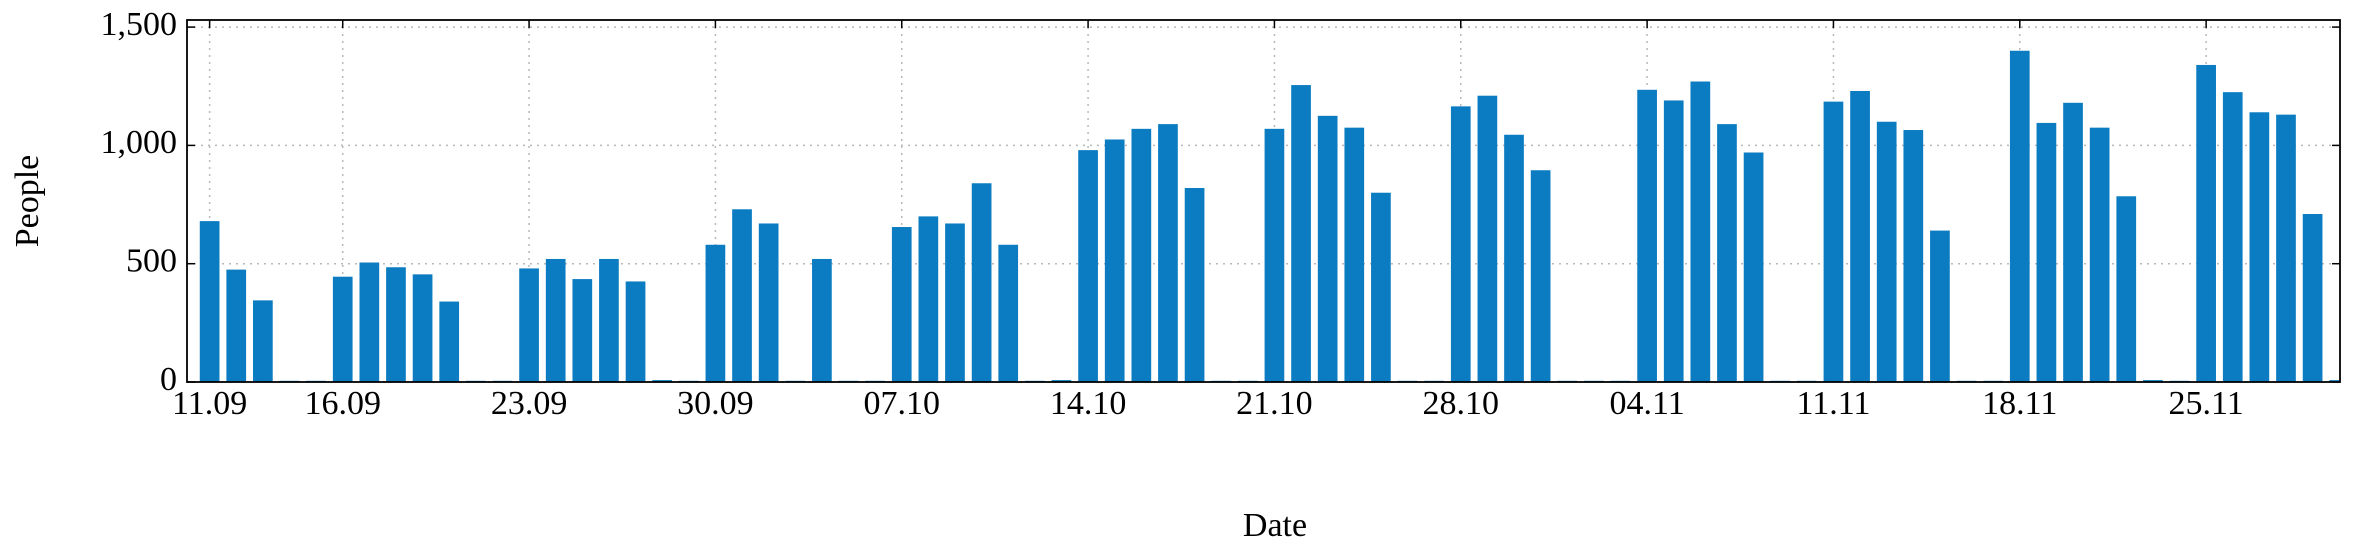 The width and height of the screenshot is (2365, 554). I want to click on y-tick-label: 500, so click(151, 260).